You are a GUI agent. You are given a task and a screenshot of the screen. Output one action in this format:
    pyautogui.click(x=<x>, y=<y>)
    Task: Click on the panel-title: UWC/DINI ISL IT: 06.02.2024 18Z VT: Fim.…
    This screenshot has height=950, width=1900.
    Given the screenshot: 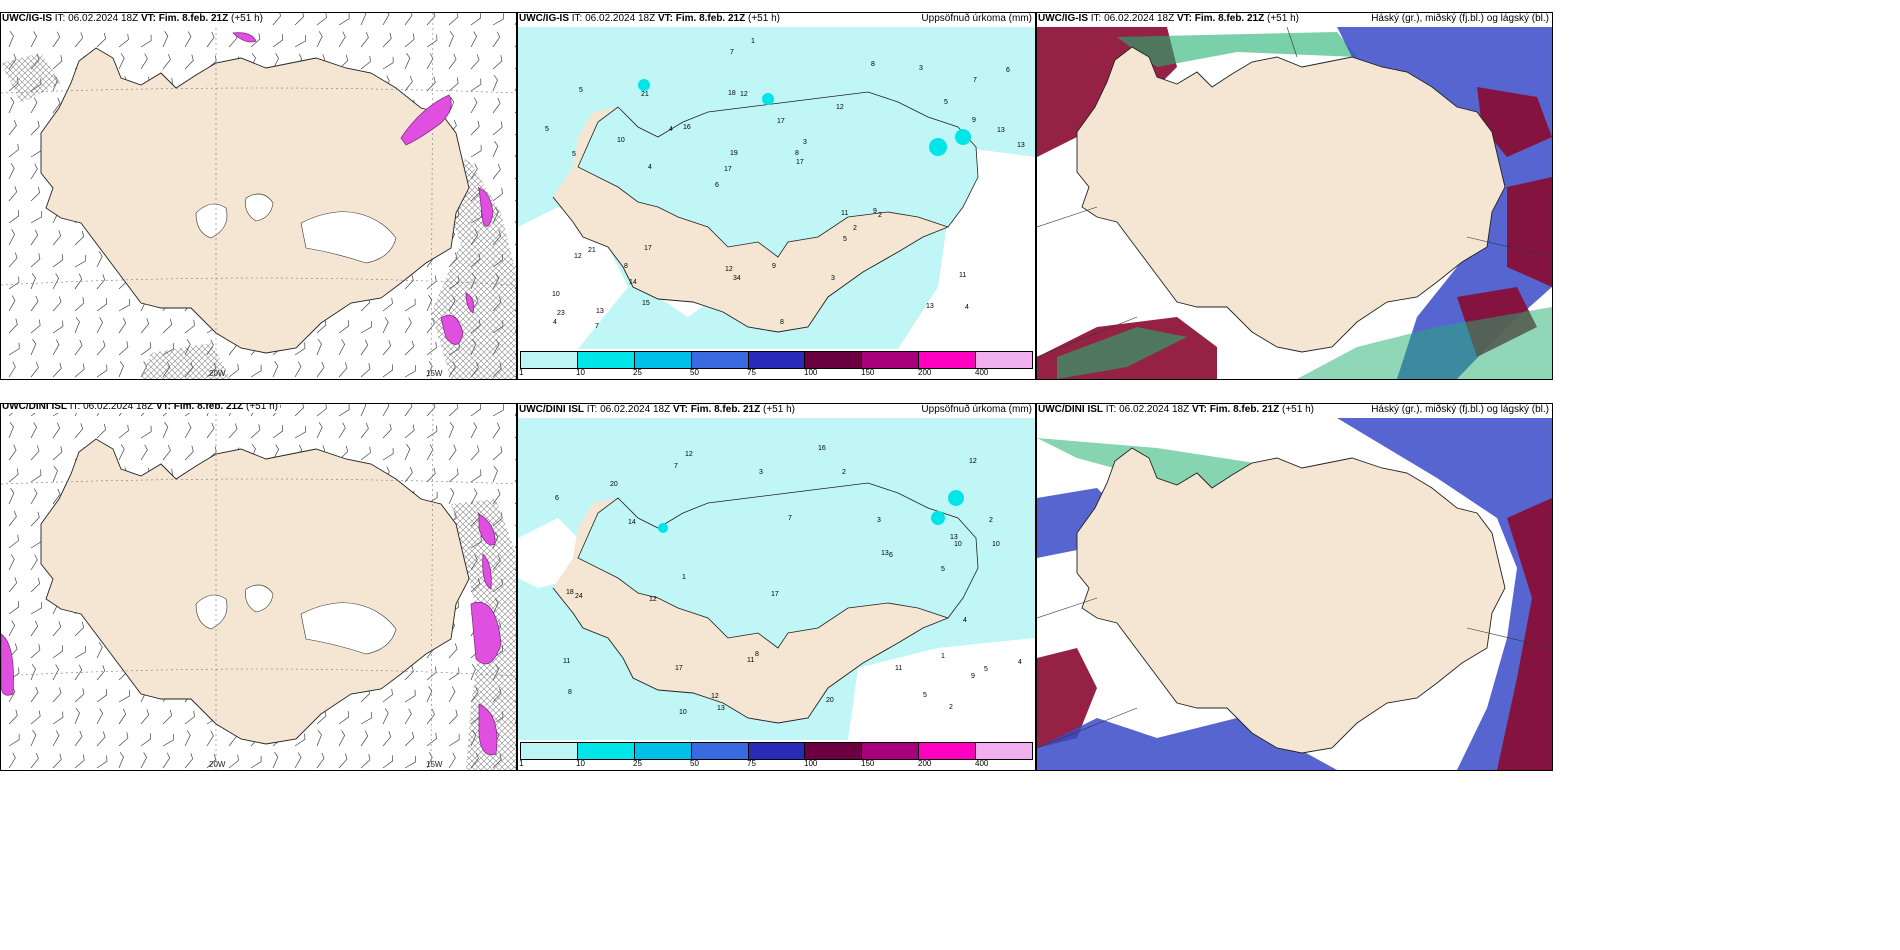 What is the action you would take?
    pyautogui.click(x=1177, y=410)
    